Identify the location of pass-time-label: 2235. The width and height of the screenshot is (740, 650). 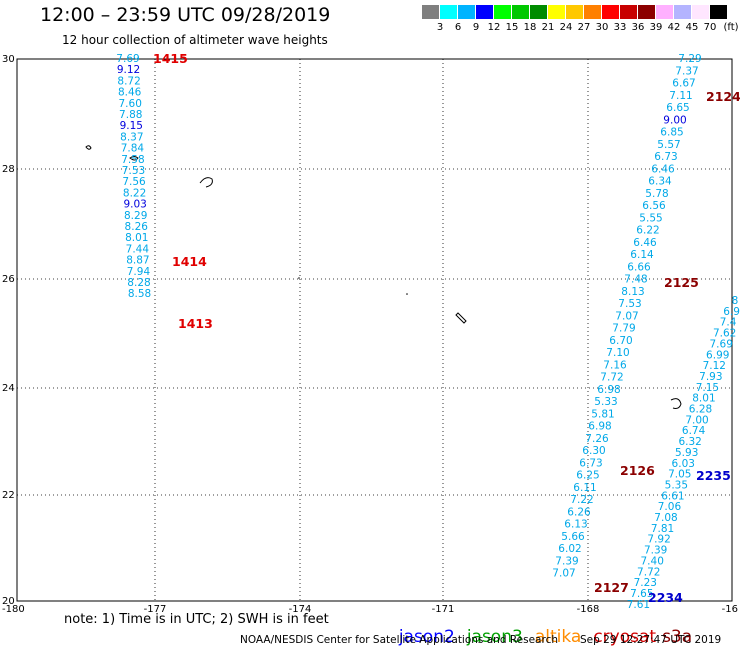
(713, 475).